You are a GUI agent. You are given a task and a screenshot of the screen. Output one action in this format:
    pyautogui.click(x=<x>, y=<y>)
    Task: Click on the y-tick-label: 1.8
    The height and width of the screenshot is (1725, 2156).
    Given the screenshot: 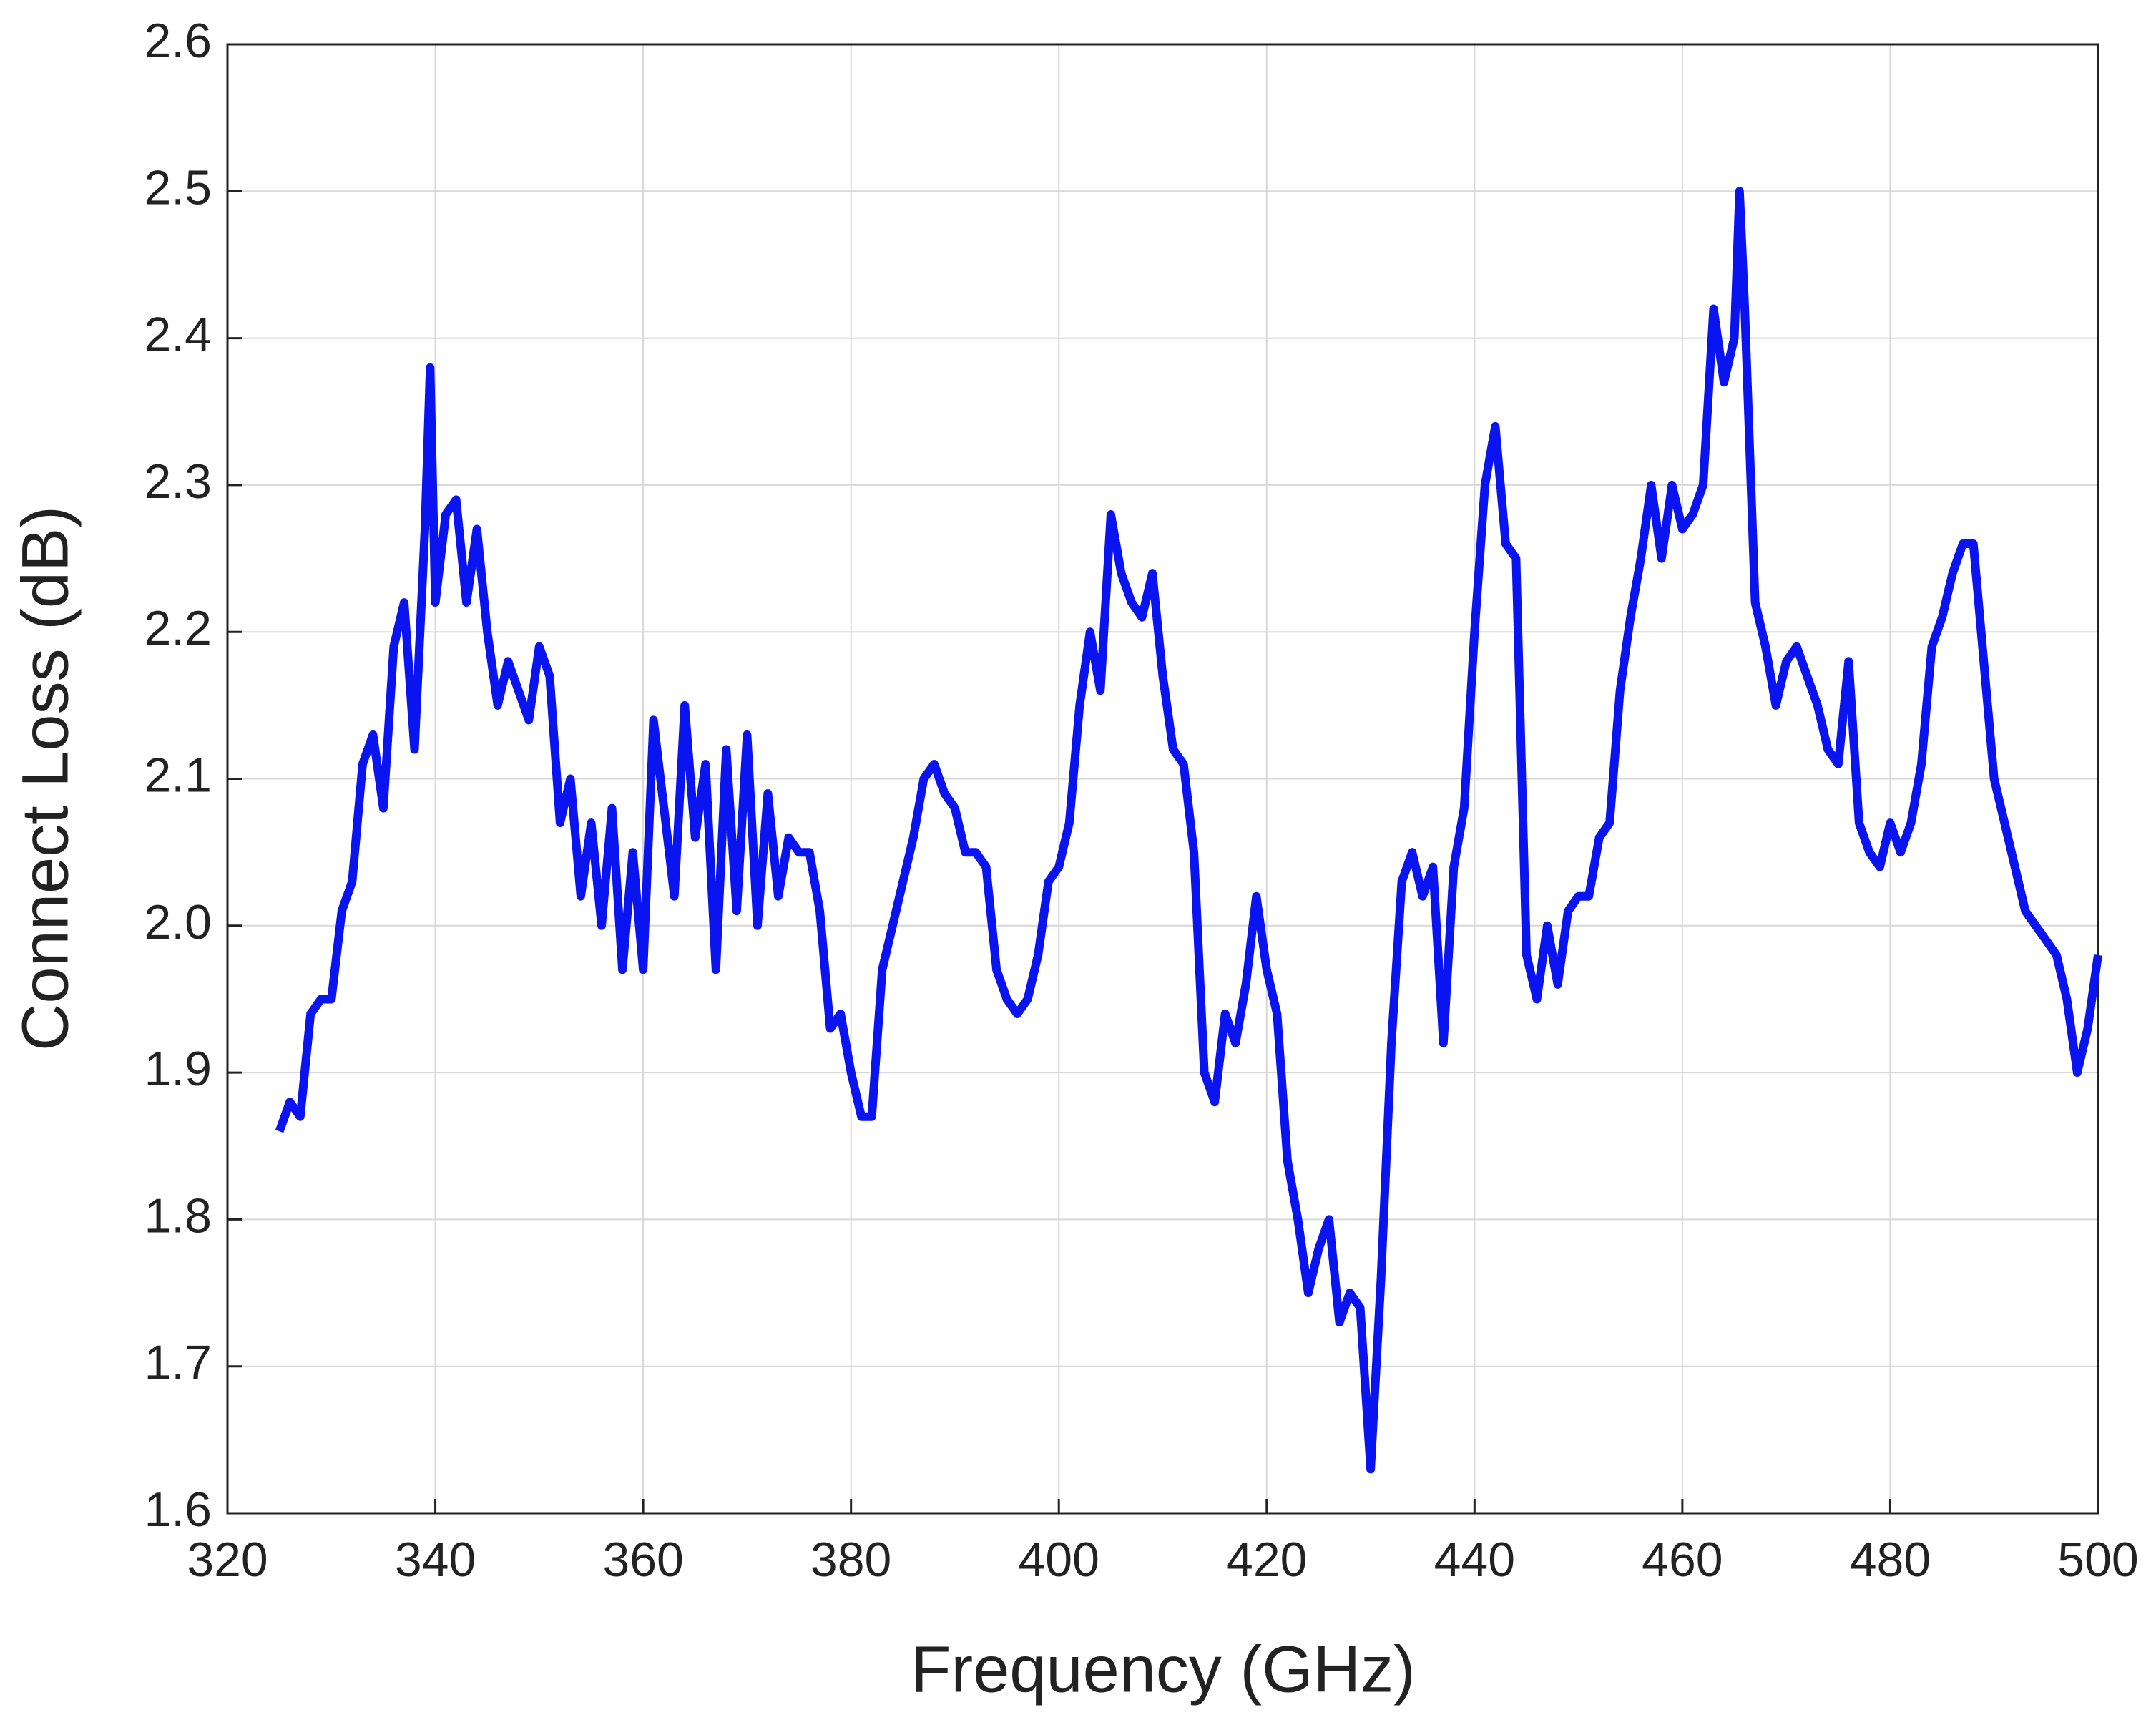 What is the action you would take?
    pyautogui.click(x=178, y=1215)
    